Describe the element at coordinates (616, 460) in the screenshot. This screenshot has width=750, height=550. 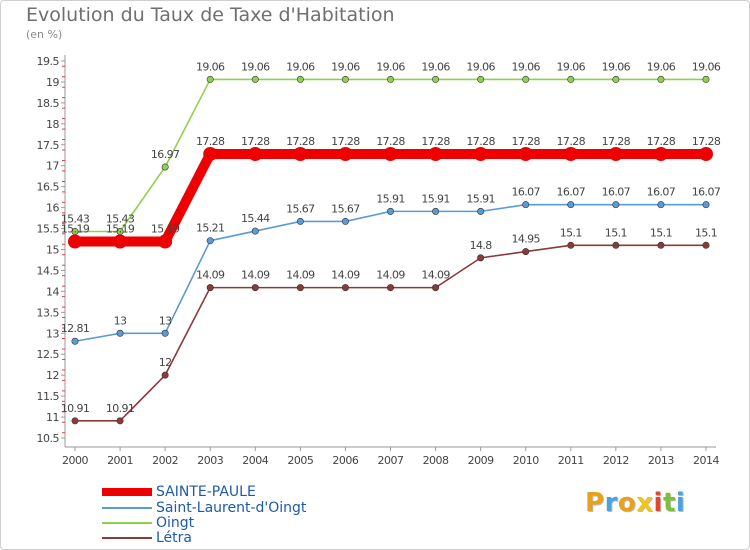
I see `x-tick-label: 2012` at that location.